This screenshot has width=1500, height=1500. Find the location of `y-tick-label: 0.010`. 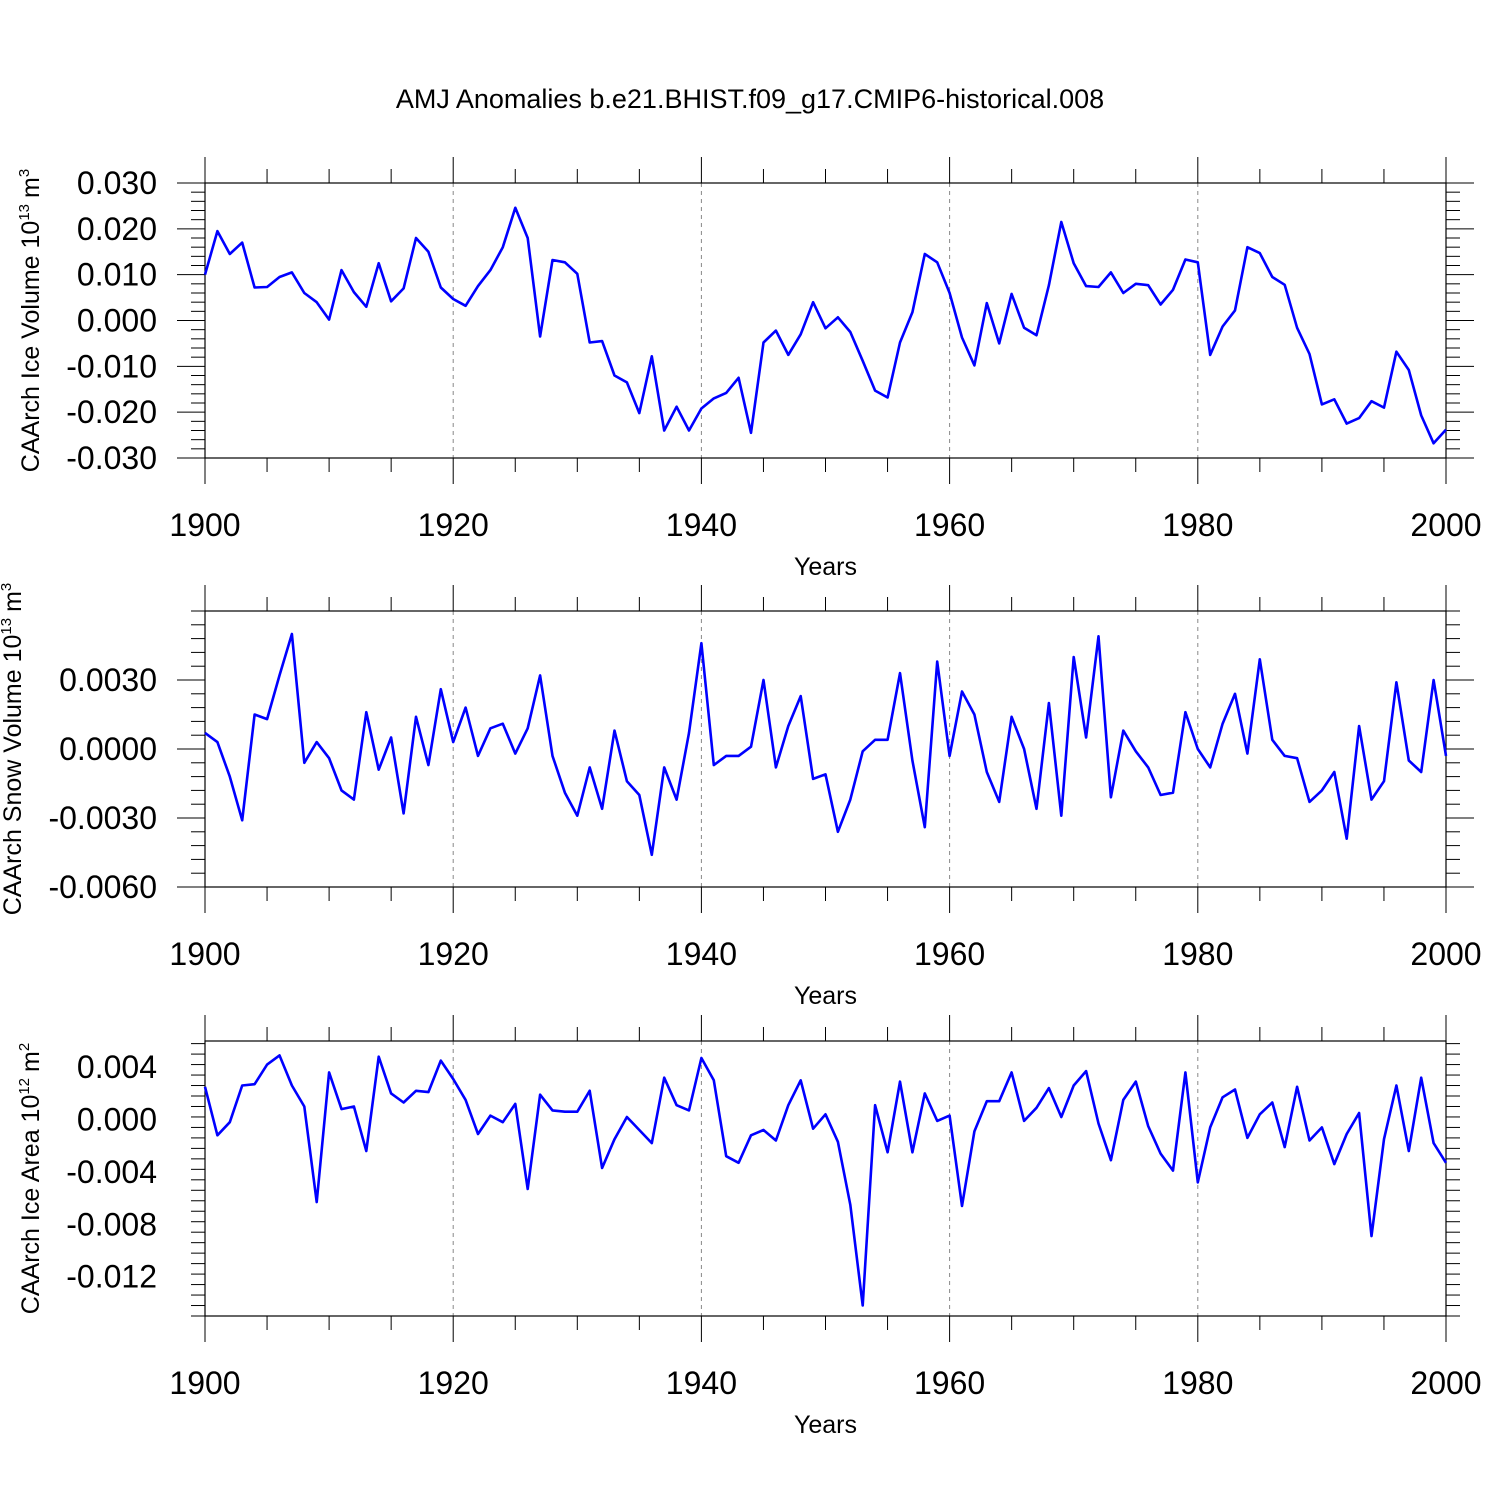

y-tick-label: 0.010 is located at coordinates (117, 275).